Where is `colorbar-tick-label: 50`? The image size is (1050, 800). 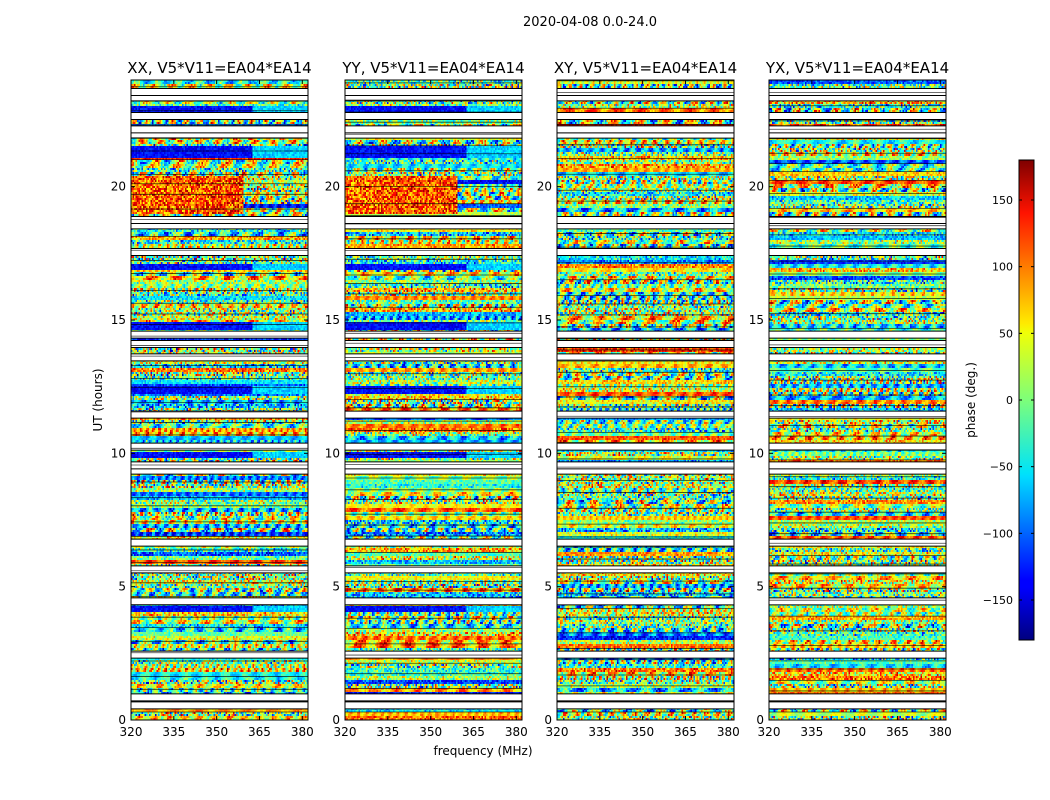
colorbar-tick-label: 50 is located at coordinates (1006, 333).